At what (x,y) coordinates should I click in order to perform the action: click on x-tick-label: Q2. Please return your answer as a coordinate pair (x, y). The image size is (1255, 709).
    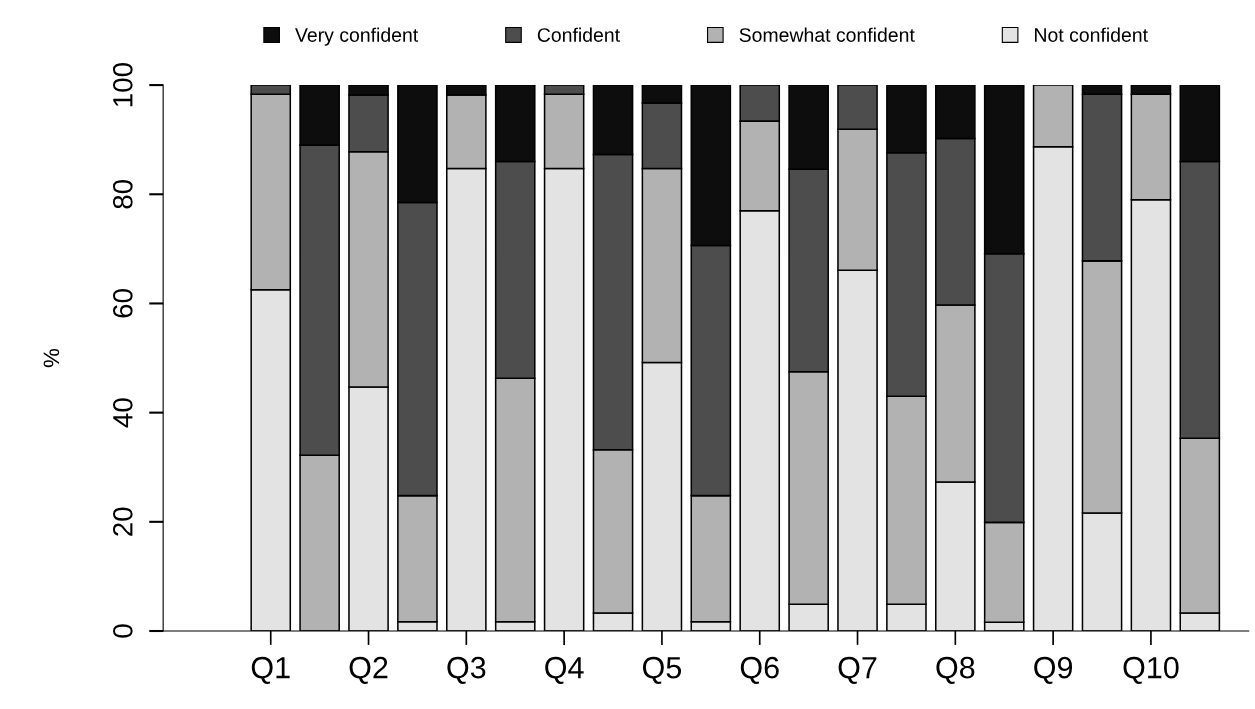
    Looking at the image, I should click on (368, 670).